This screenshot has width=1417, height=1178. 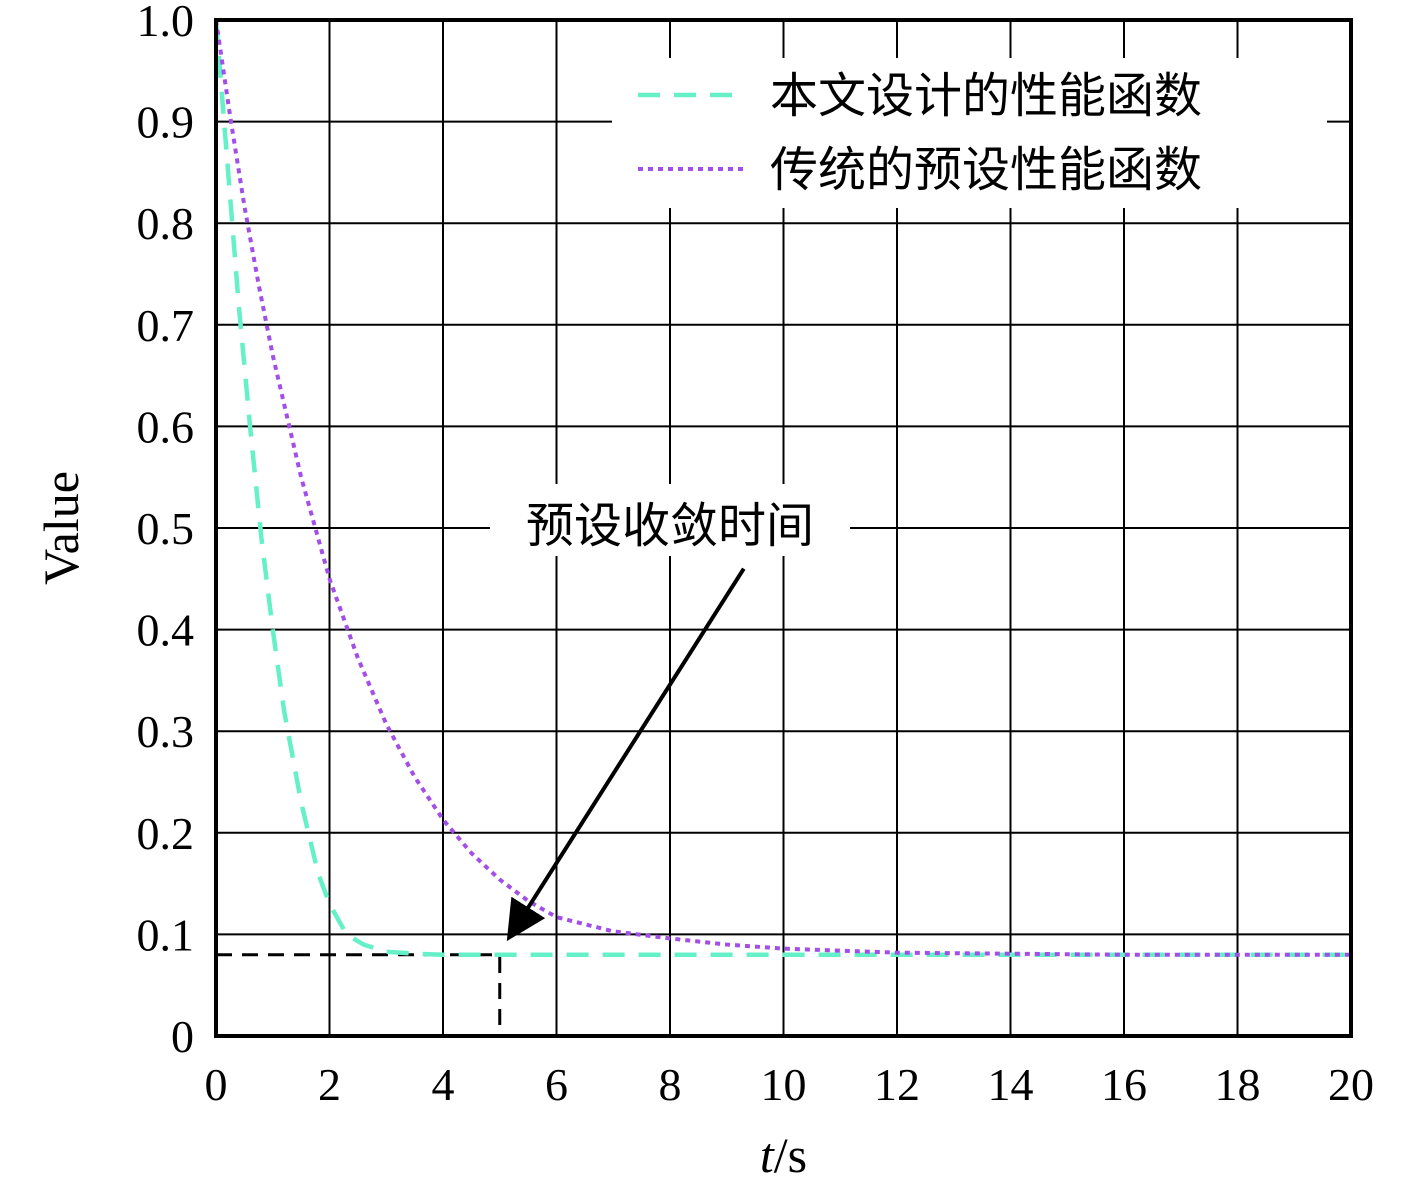 I want to click on legend-label-2: 传统的预设性能函数, so click(x=986, y=170).